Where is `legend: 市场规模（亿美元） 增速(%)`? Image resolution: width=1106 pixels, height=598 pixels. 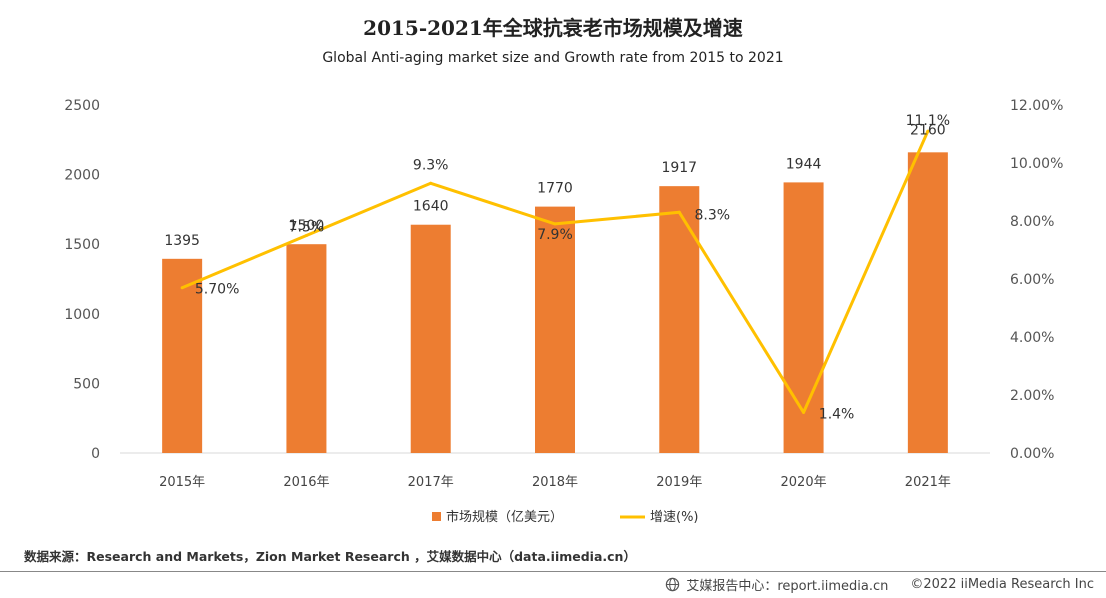
legend: 市场规模（亿美元） 增速(%) is located at coordinates (565, 517).